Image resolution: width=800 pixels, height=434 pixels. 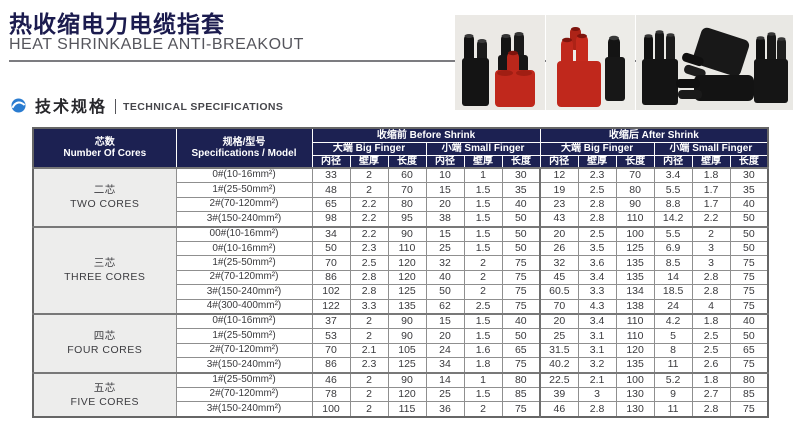 What do you see at coordinates (117, 24) in the screenshot?
I see `page-title: 热收缩电力电缆指套` at bounding box center [117, 24].